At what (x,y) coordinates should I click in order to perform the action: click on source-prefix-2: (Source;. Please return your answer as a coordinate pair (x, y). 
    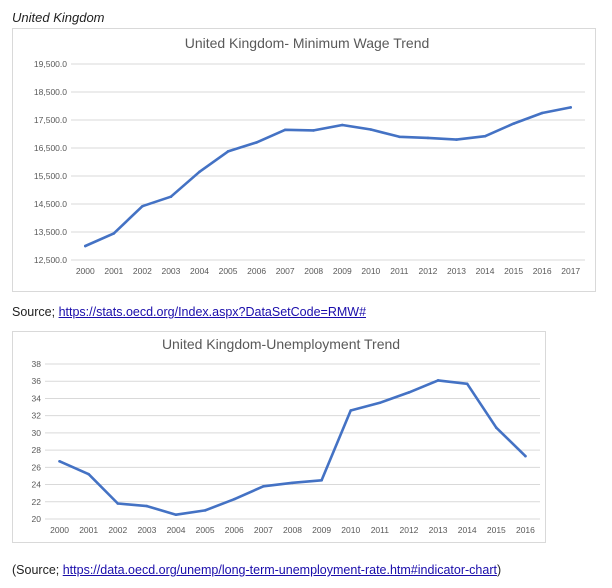
    Looking at the image, I should click on (37, 570).